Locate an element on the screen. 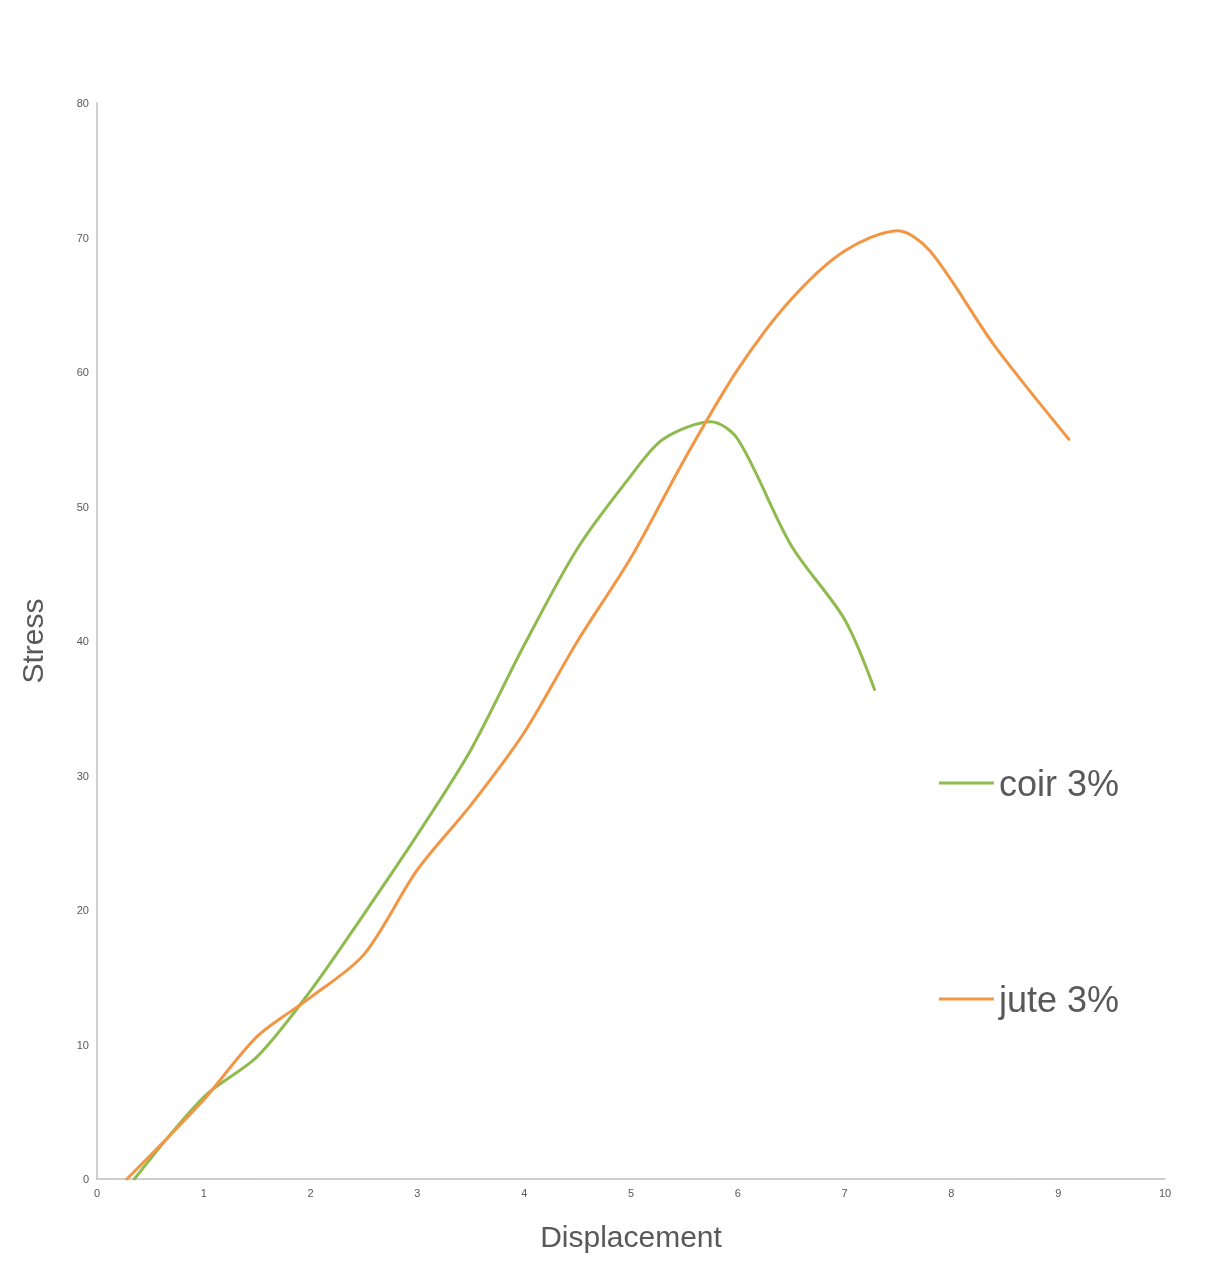  y-tick-label: 20 is located at coordinates (82, 910).